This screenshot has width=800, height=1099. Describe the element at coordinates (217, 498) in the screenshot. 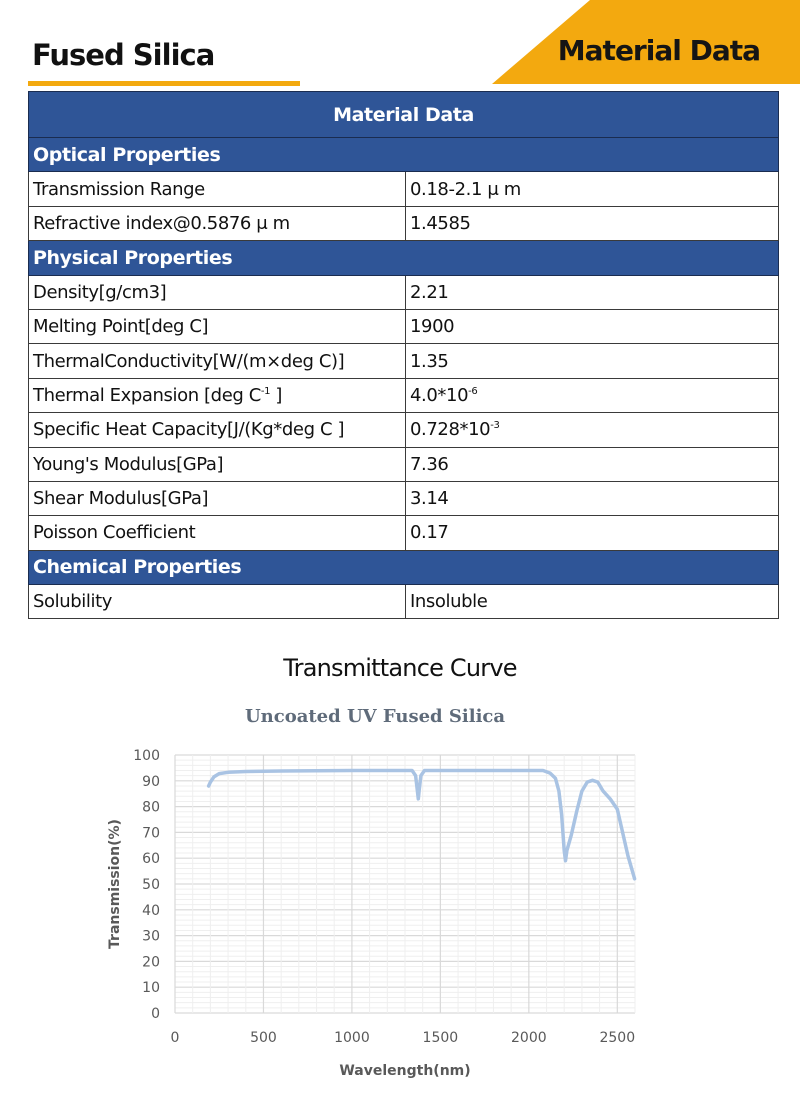

I see `property-label: Shear Modulus[GPa]` at that location.